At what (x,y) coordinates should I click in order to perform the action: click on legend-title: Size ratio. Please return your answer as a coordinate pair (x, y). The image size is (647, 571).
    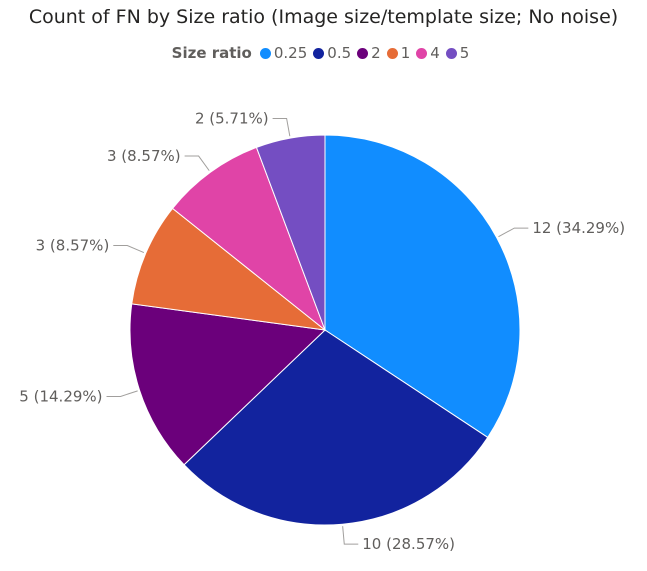
    Looking at the image, I should click on (211, 53).